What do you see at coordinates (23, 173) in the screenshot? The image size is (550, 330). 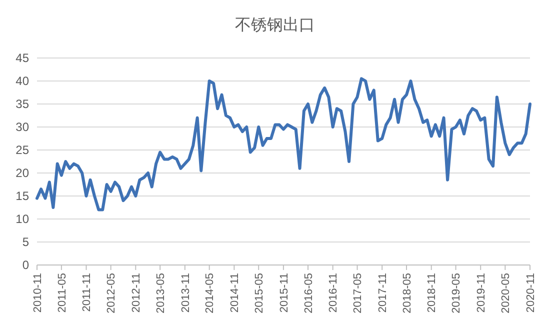 I see `y-tick-label: 20` at bounding box center [23, 173].